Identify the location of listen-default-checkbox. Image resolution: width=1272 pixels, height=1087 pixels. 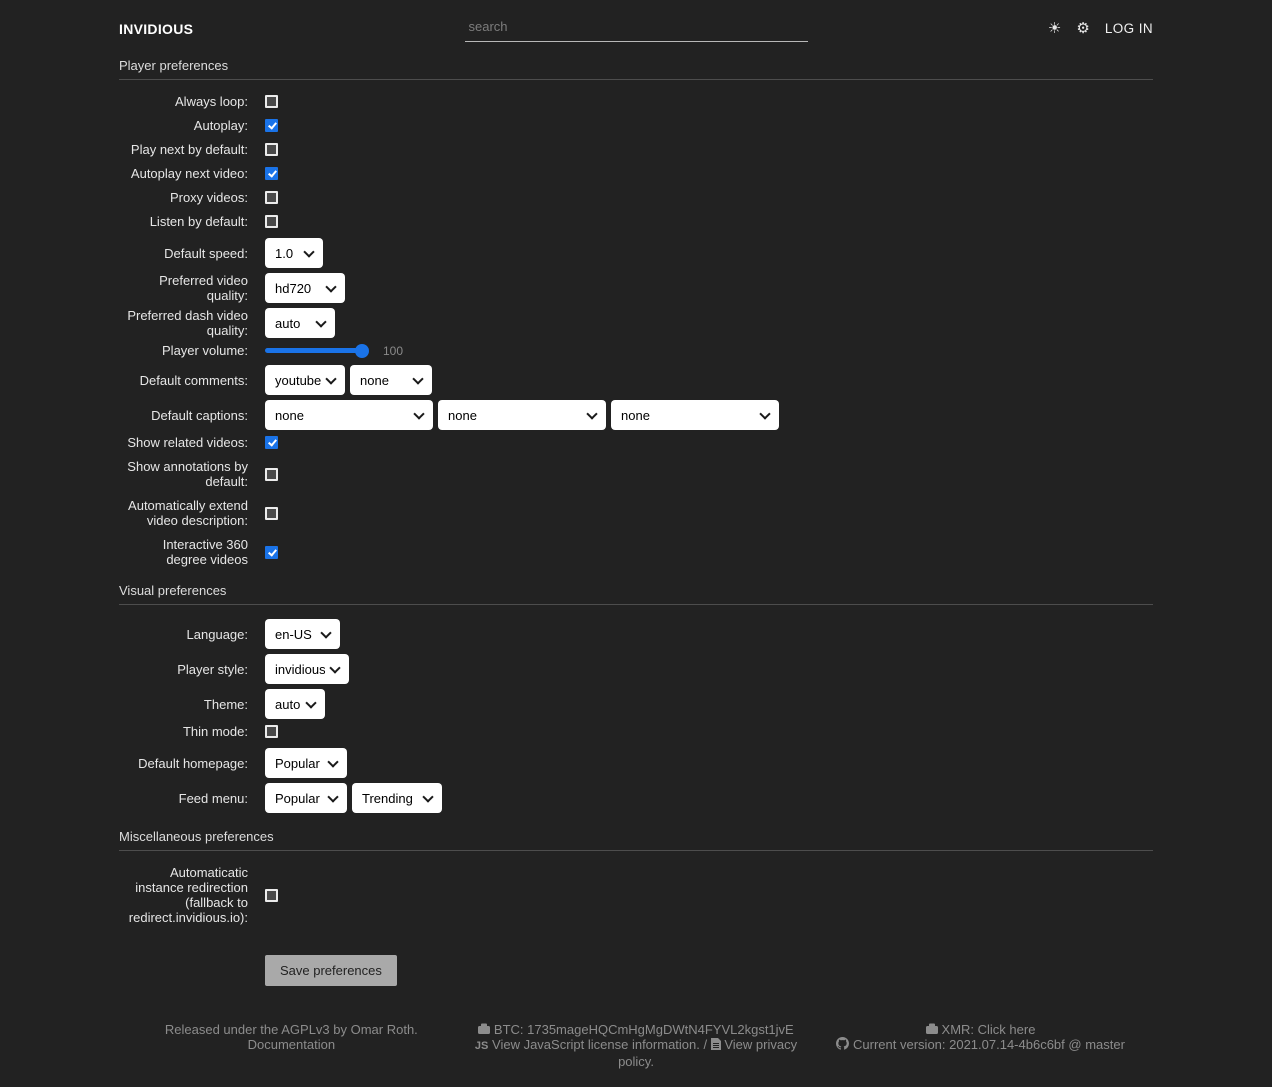
(271, 221).